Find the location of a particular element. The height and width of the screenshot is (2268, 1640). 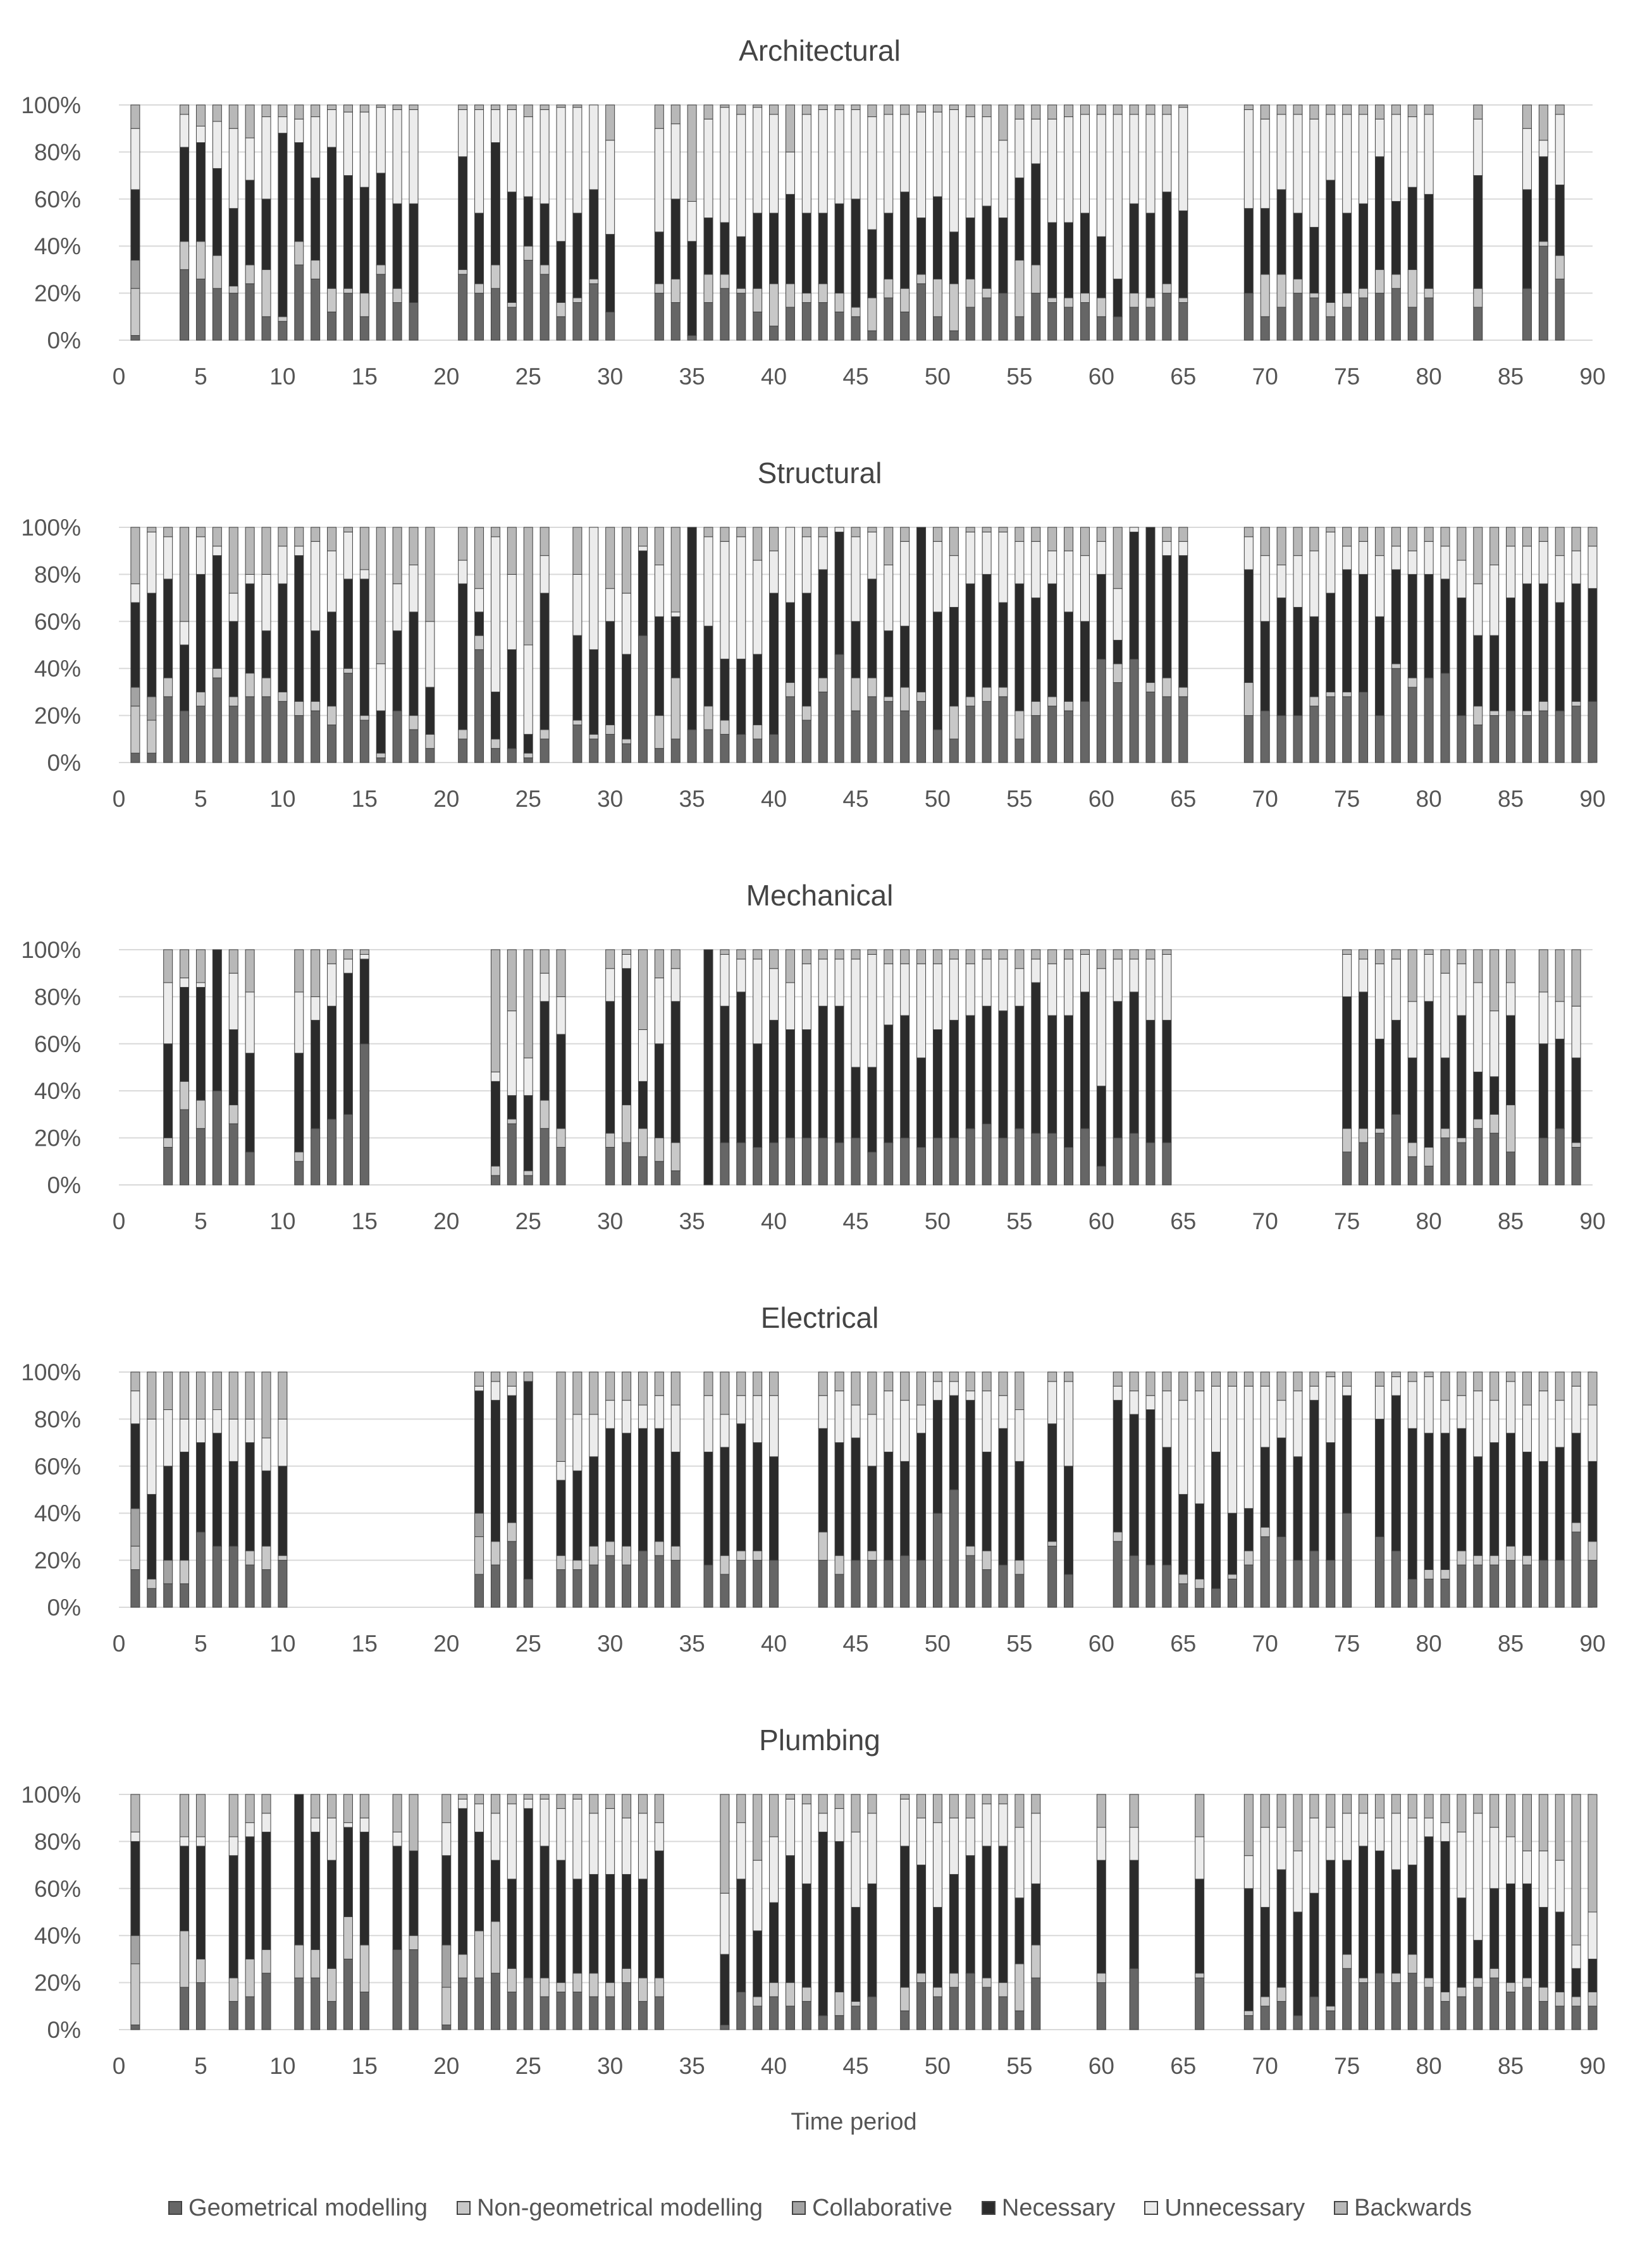

x-tick-label: 65 is located at coordinates (1183, 377).